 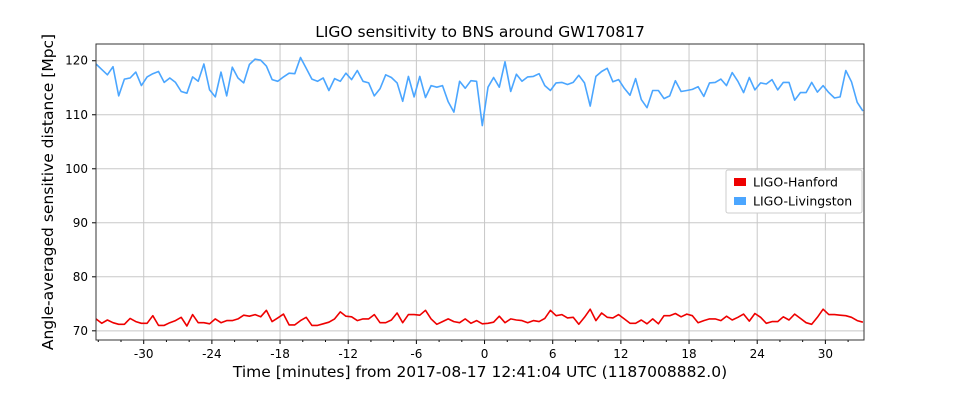 What do you see at coordinates (80, 223) in the screenshot?
I see `y-tick-label: 90` at bounding box center [80, 223].